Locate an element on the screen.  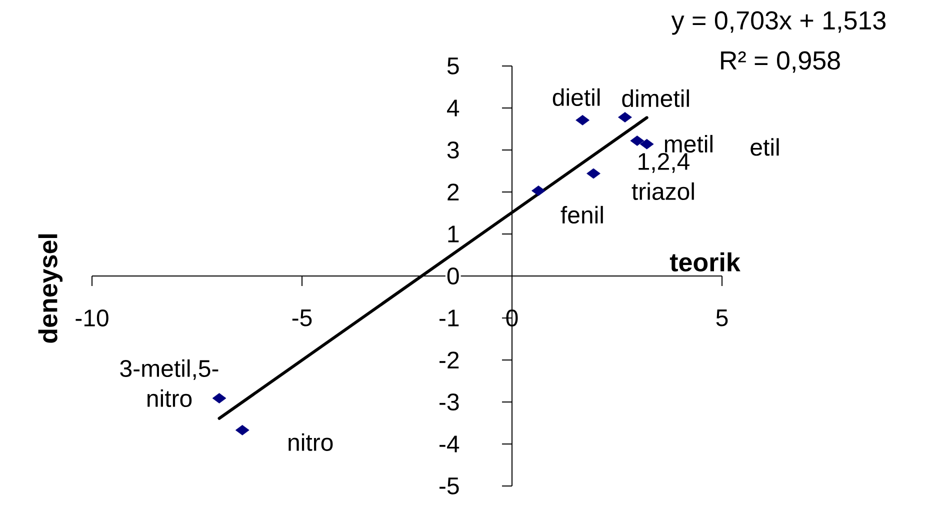
y-axis-title: deneysel is located at coordinates (50, 288).